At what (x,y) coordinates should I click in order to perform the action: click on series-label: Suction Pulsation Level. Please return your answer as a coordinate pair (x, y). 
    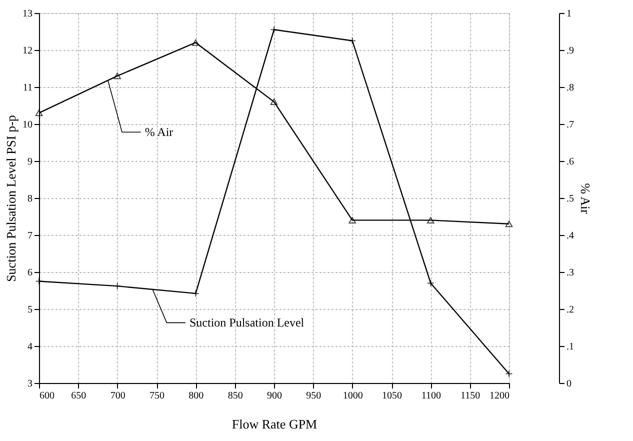
    Looking at the image, I should click on (247, 323).